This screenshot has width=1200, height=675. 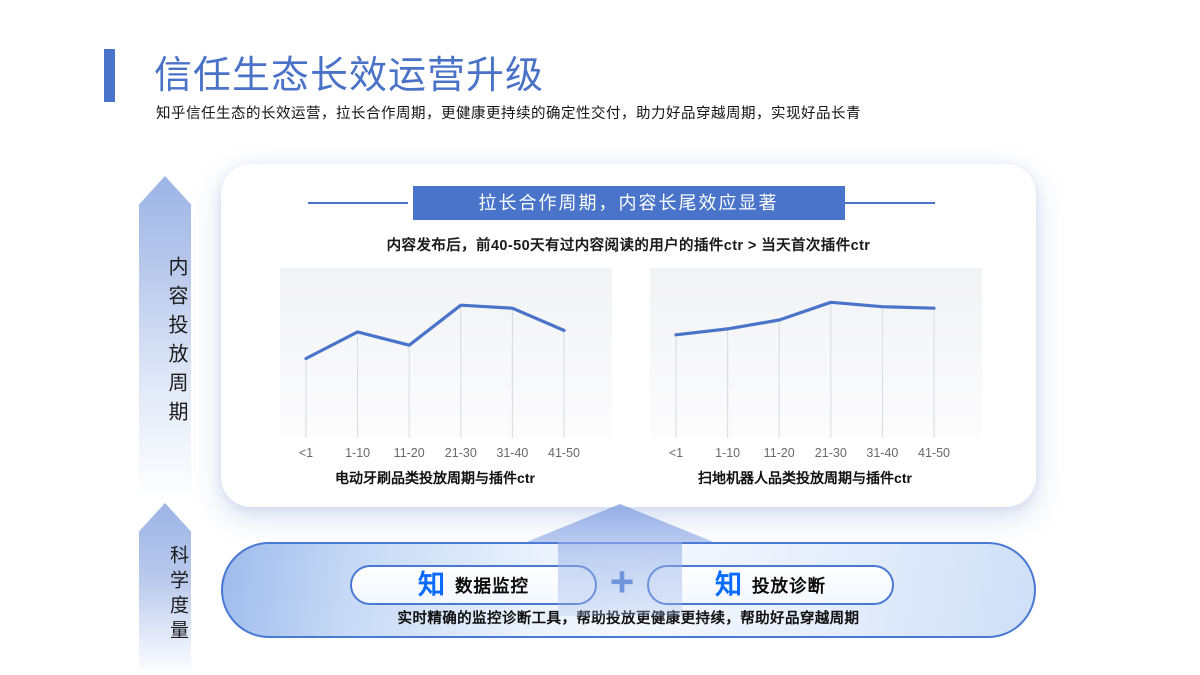 What do you see at coordinates (109, 75) in the screenshot?
I see `title-accent-bar` at bounding box center [109, 75].